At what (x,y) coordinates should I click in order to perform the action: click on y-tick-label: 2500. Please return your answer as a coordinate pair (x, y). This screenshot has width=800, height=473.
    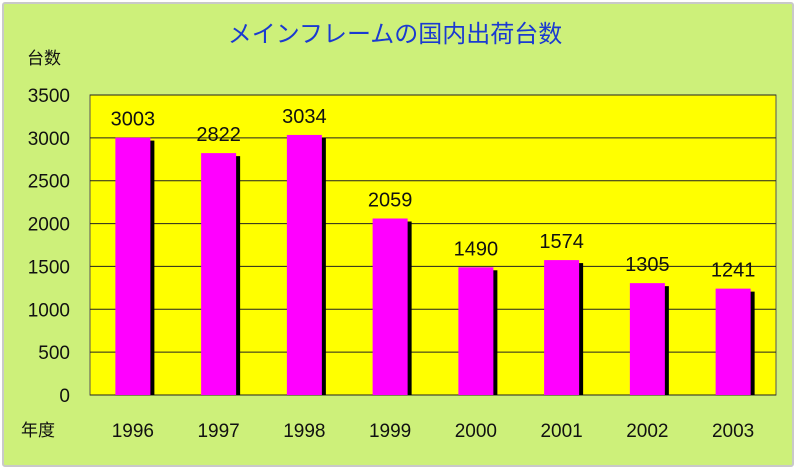
    Looking at the image, I should click on (49, 182).